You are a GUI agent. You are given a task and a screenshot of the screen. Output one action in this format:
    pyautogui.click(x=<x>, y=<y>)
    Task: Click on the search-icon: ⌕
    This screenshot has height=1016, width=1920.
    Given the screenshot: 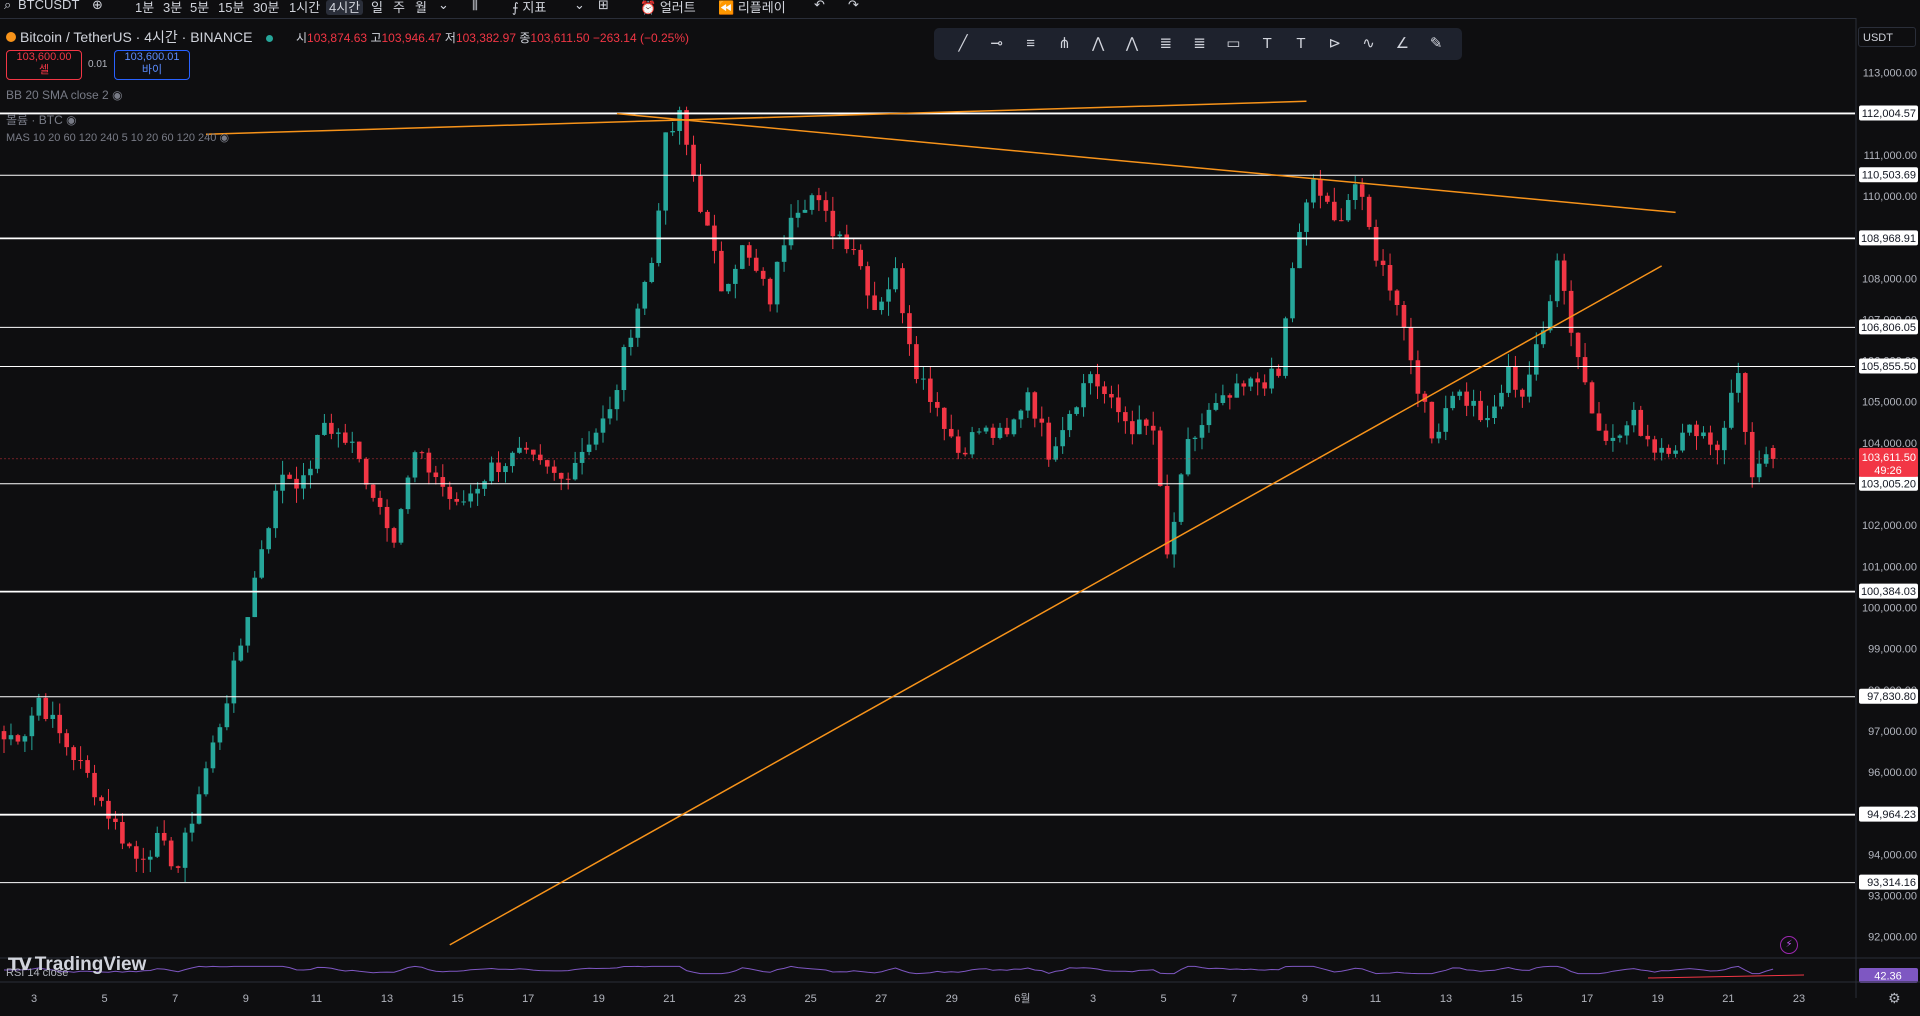 What is the action you would take?
    pyautogui.click(x=8, y=6)
    